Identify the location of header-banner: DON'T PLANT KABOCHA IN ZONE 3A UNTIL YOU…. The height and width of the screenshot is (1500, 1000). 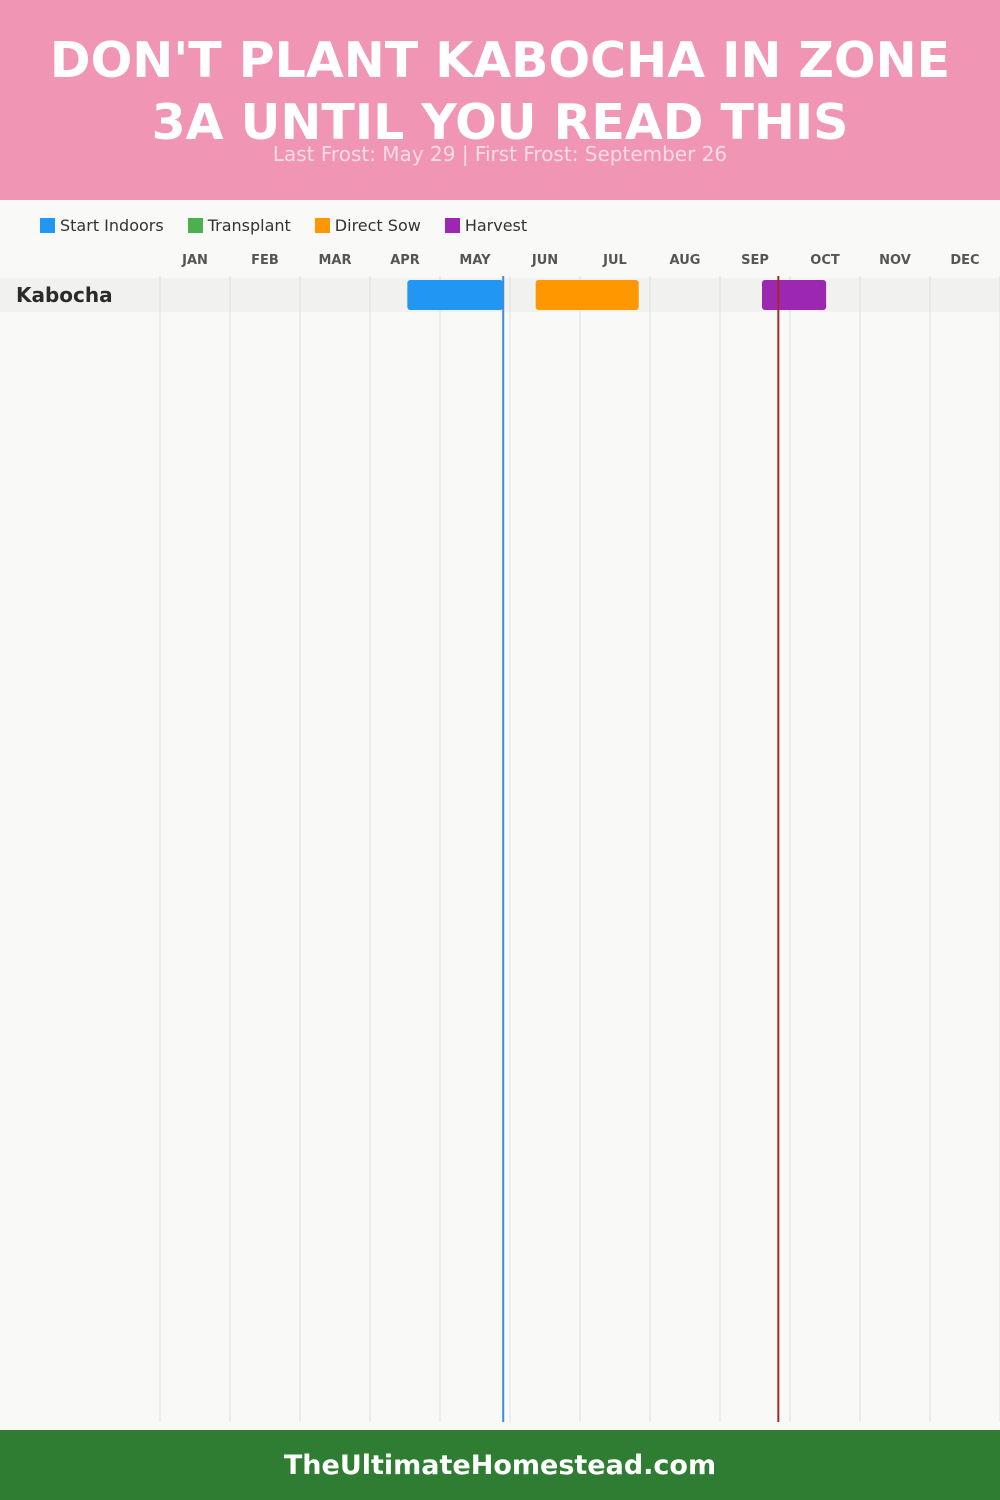
(500, 100).